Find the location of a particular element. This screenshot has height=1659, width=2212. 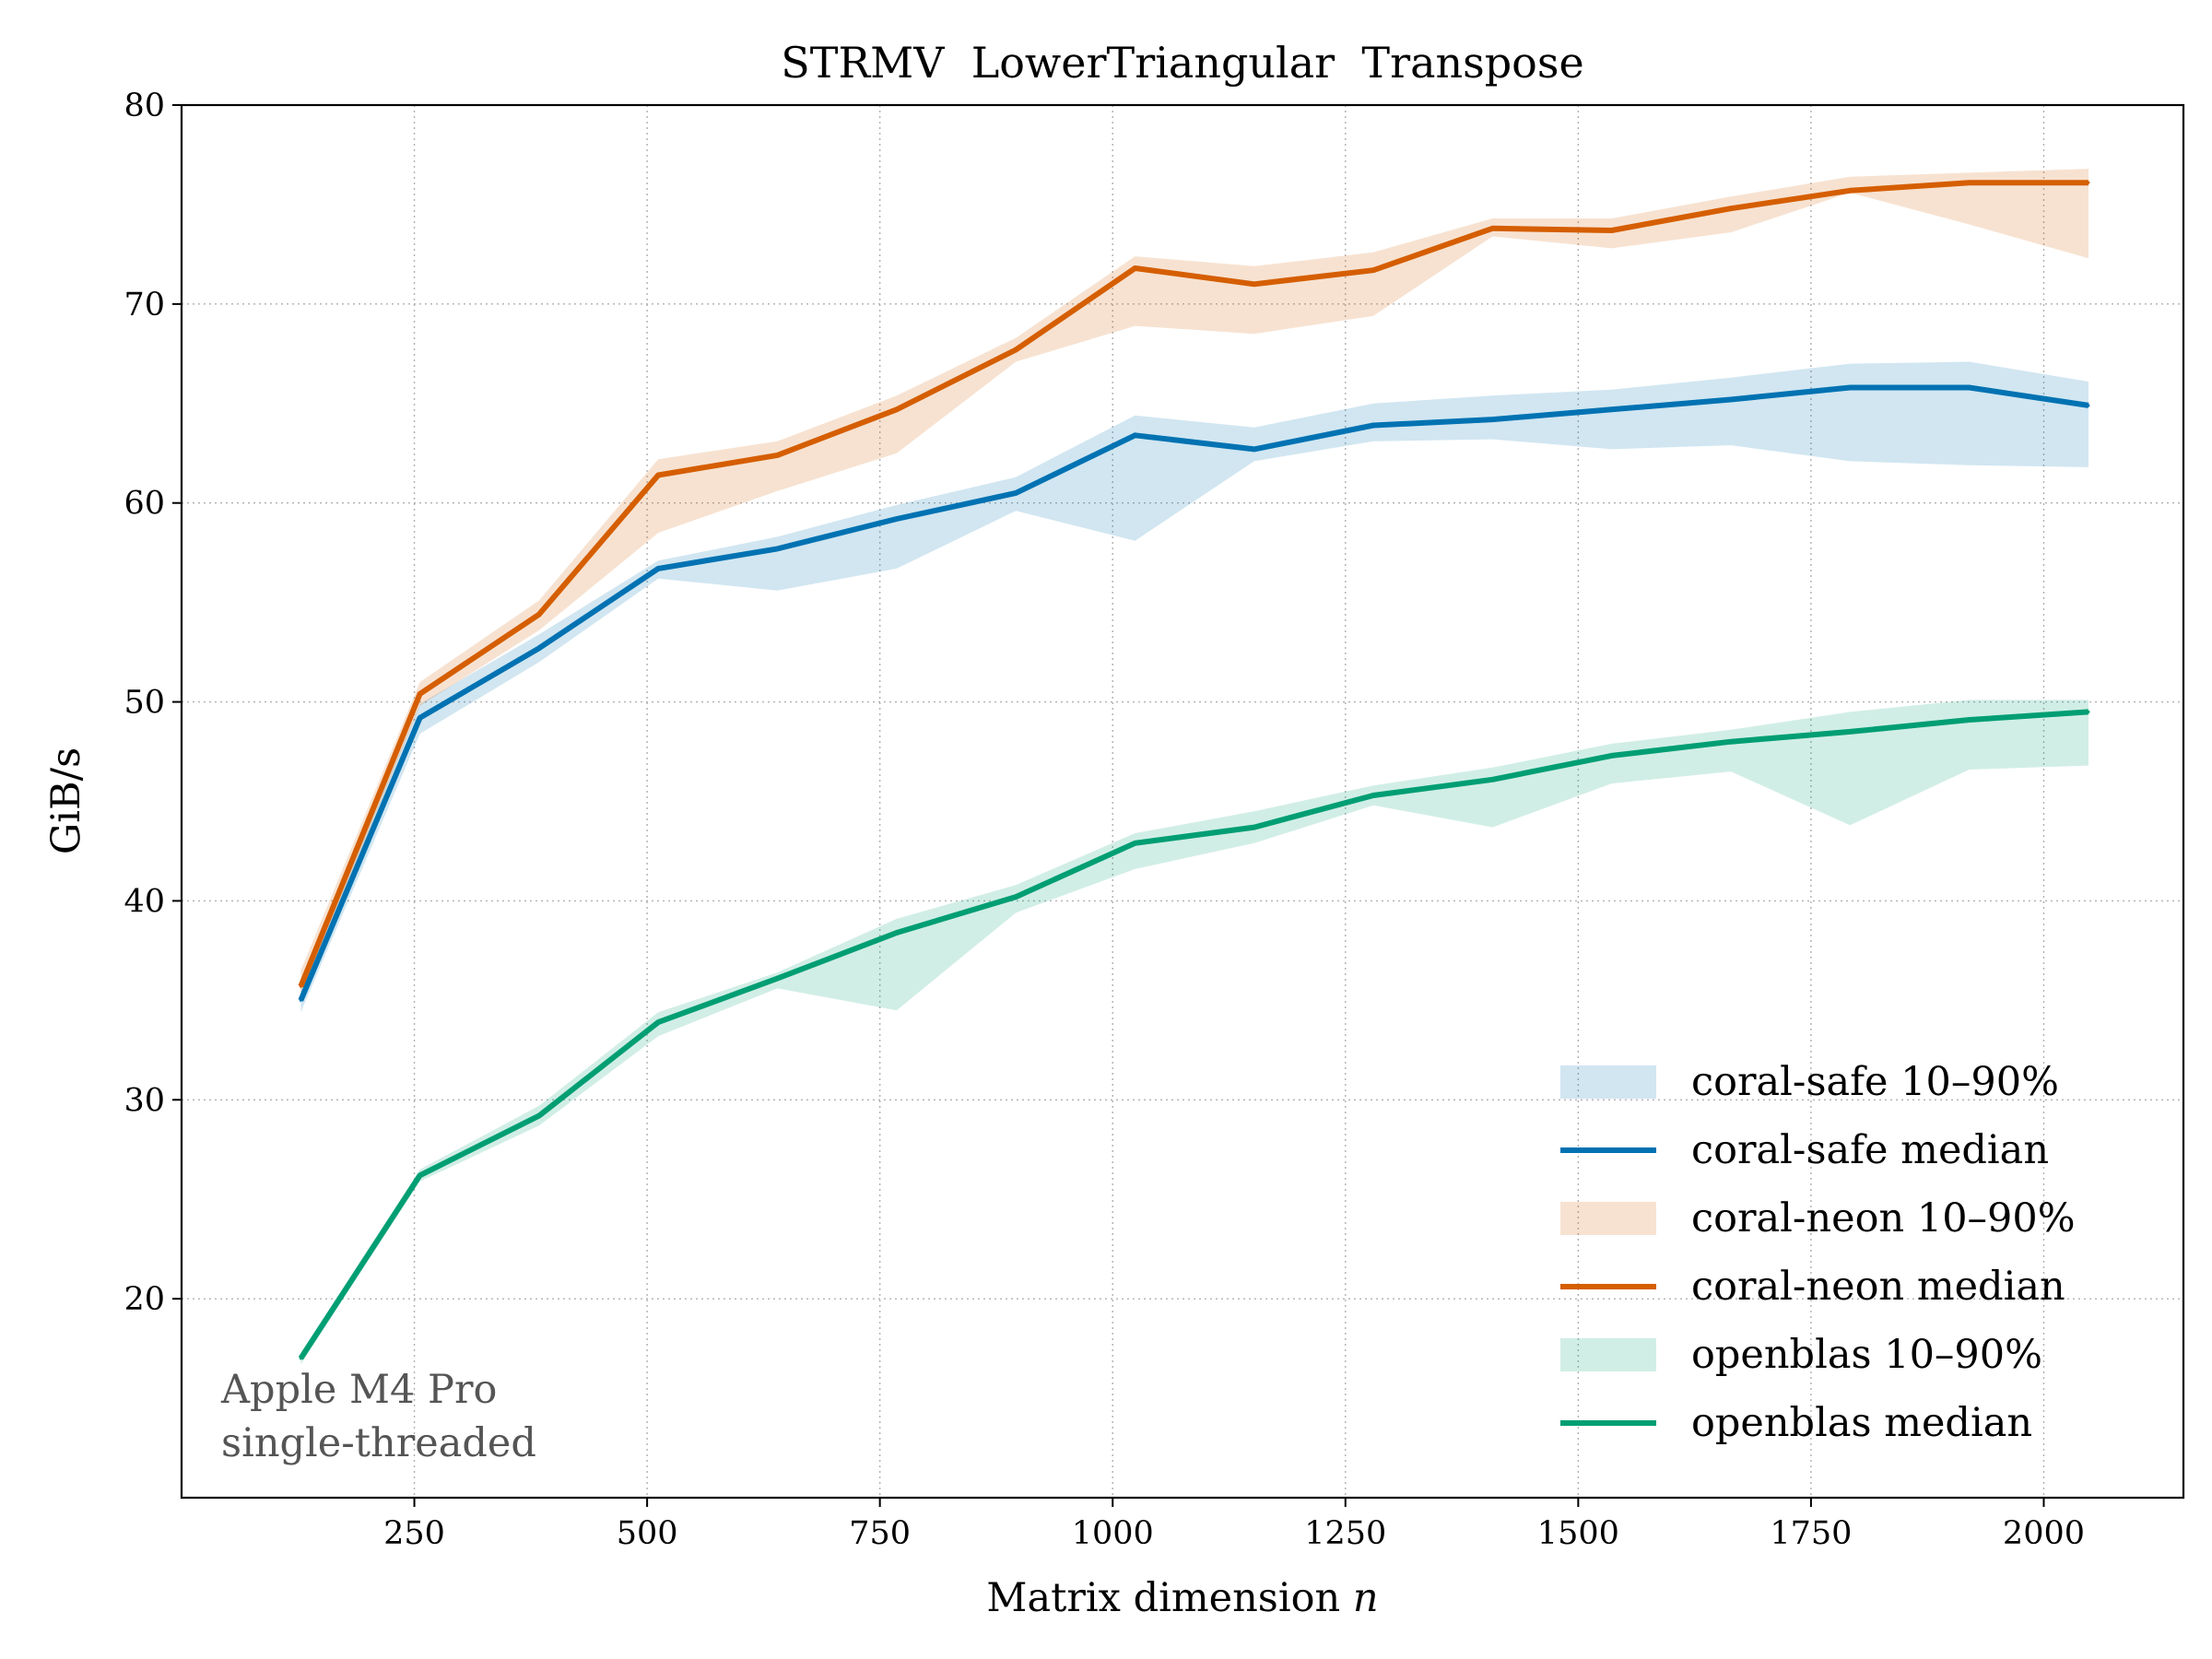

y-tick-label: 80 is located at coordinates (144, 106).